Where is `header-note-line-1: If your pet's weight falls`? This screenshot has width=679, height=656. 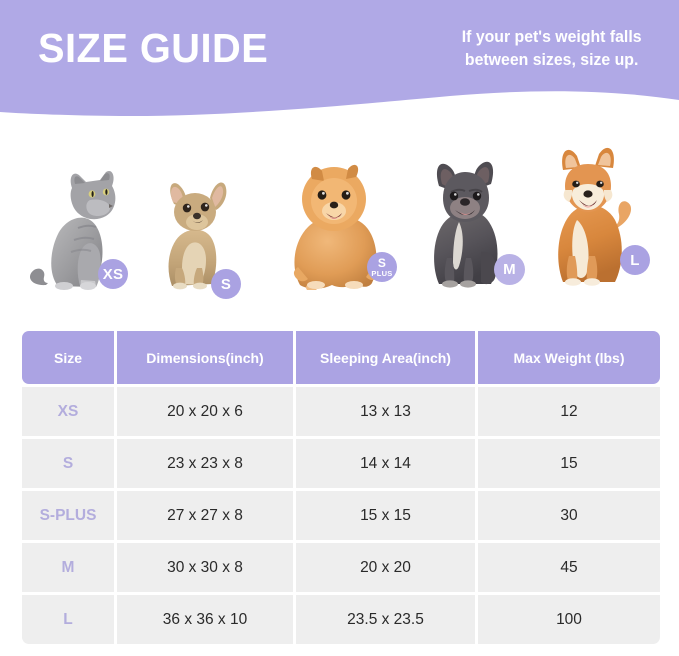
header-note-line-1: If your pet's weight falls is located at coordinates (551, 36).